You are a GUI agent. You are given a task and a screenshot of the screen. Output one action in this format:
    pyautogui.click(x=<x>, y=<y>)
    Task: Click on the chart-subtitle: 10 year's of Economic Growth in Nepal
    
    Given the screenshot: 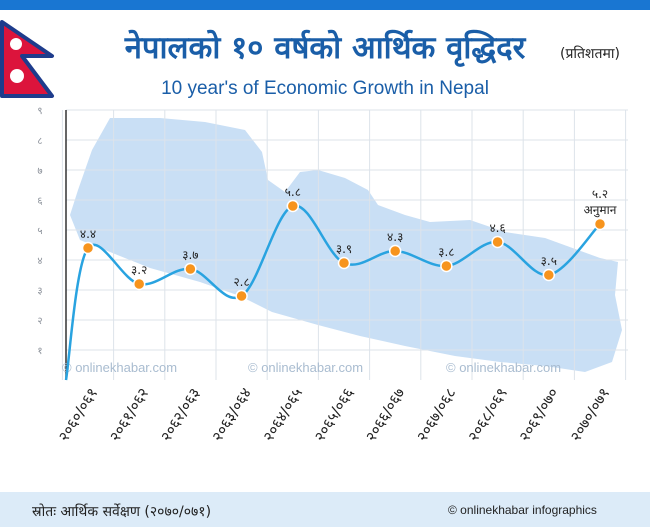 What is the action you would take?
    pyautogui.click(x=325, y=88)
    